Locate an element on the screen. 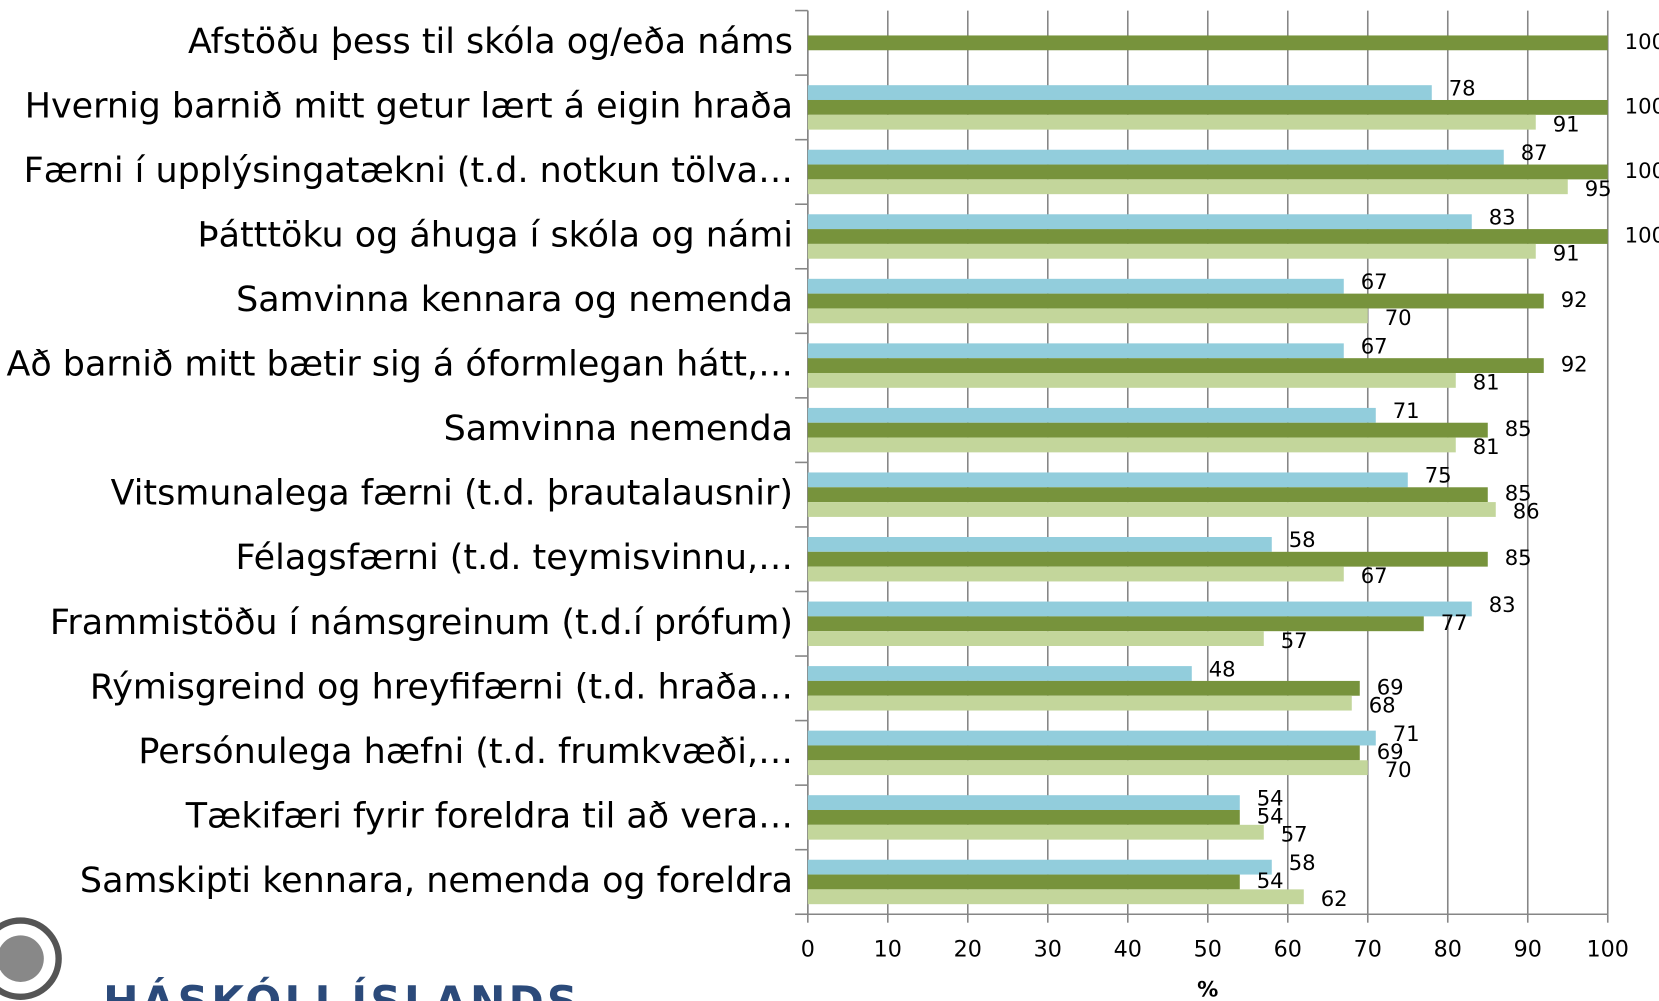 The width and height of the screenshot is (1659, 1001). x-tick-label: 20 is located at coordinates (968, 950).